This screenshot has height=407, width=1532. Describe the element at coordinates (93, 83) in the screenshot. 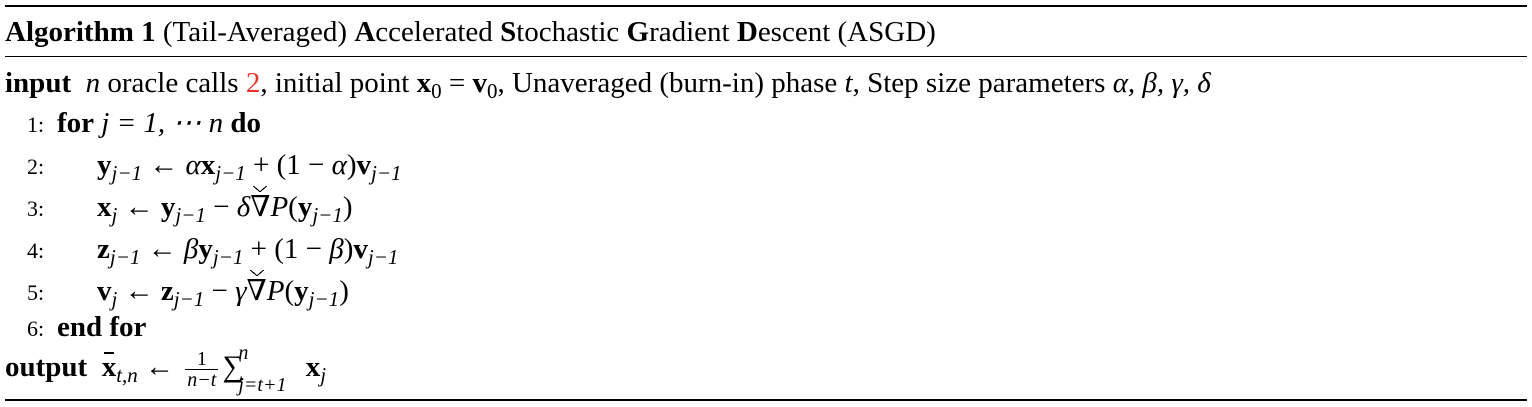

I see `var-n: n` at that location.